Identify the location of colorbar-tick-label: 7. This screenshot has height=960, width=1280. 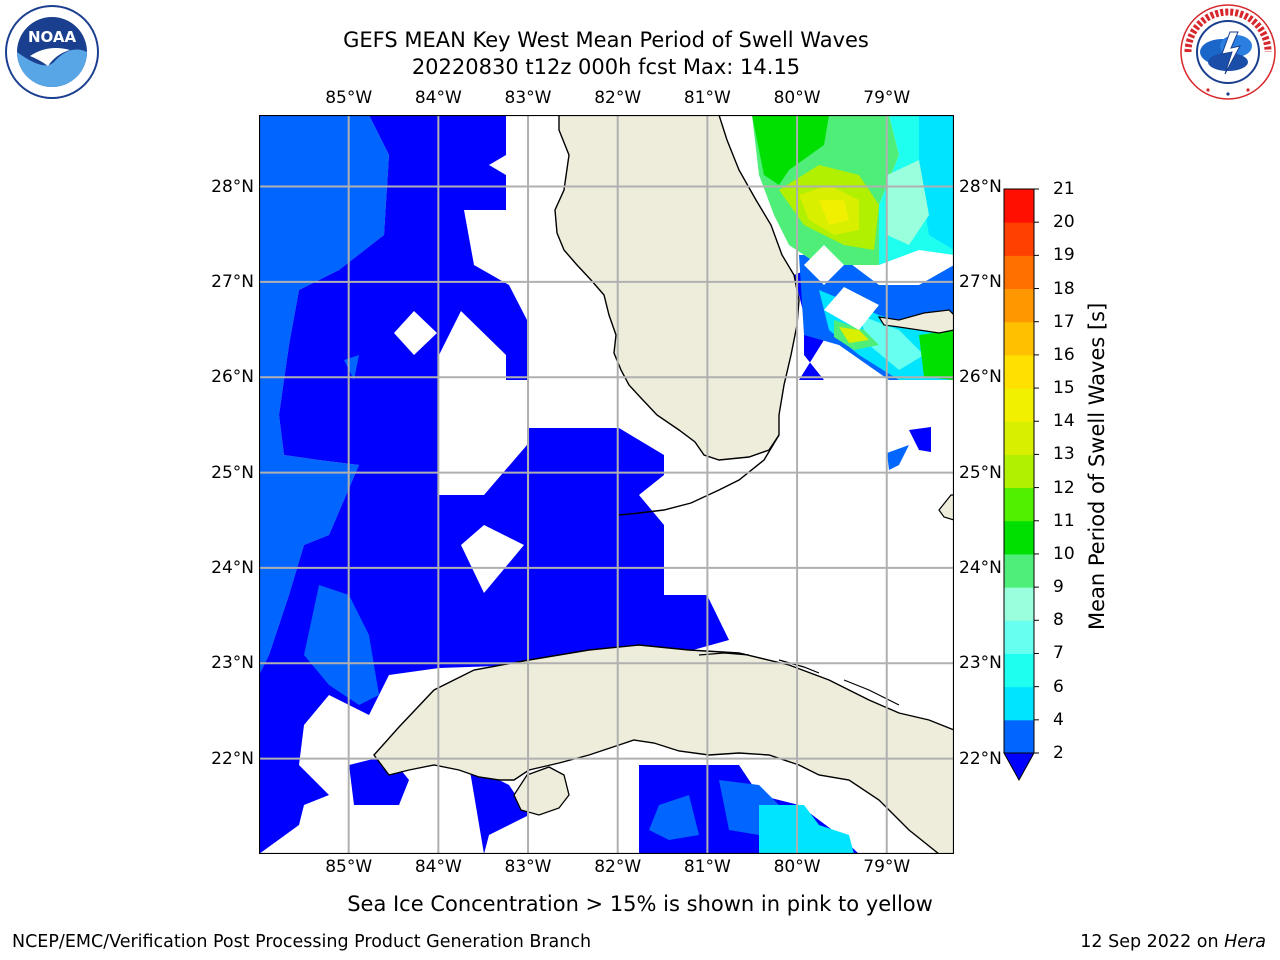
(1058, 653).